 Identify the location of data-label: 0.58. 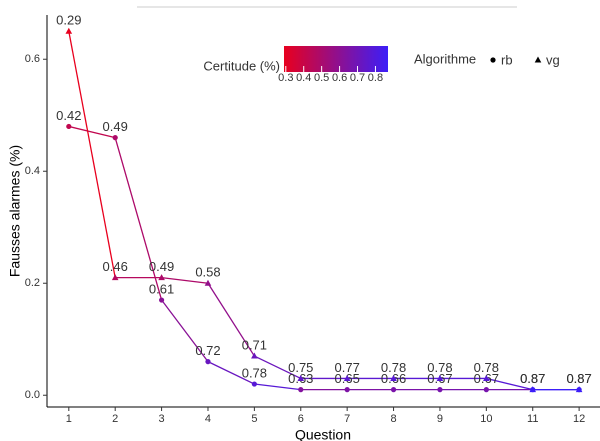
(207, 272).